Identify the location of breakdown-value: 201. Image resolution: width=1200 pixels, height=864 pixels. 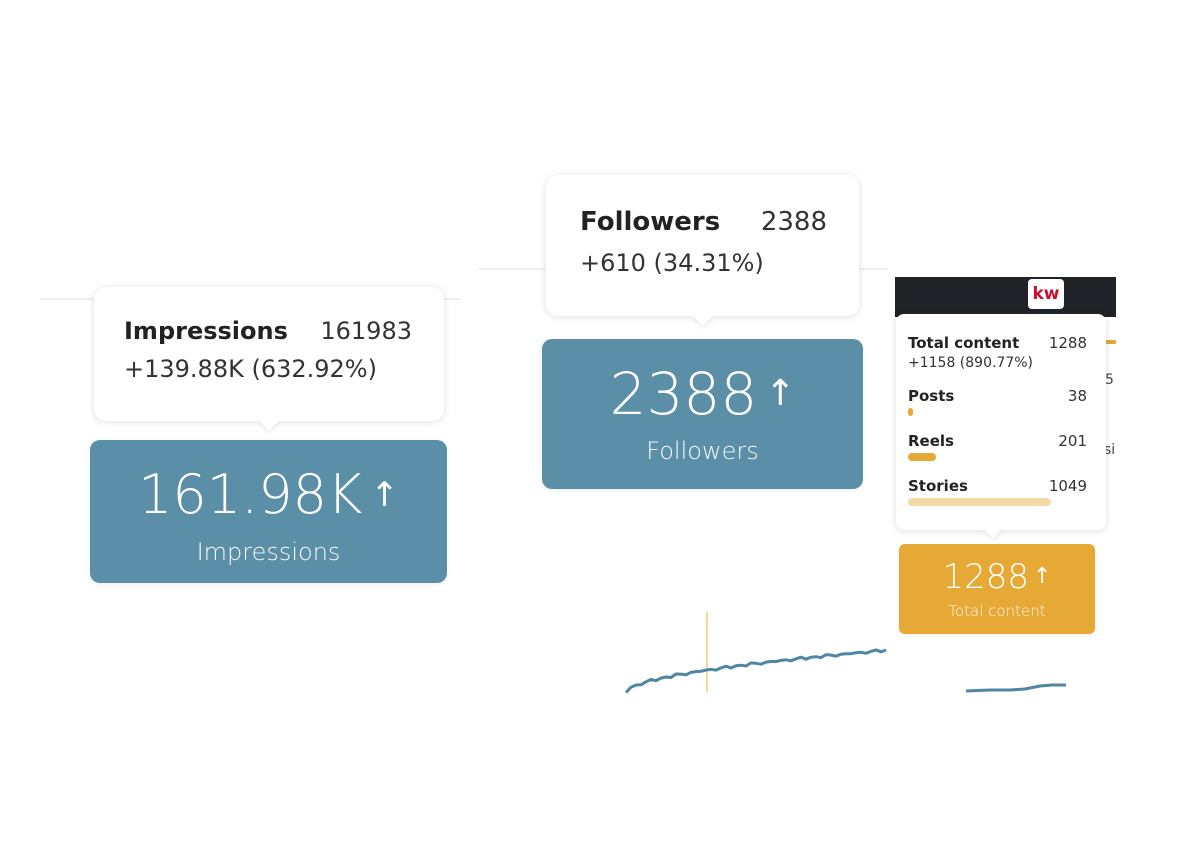
(1072, 441).